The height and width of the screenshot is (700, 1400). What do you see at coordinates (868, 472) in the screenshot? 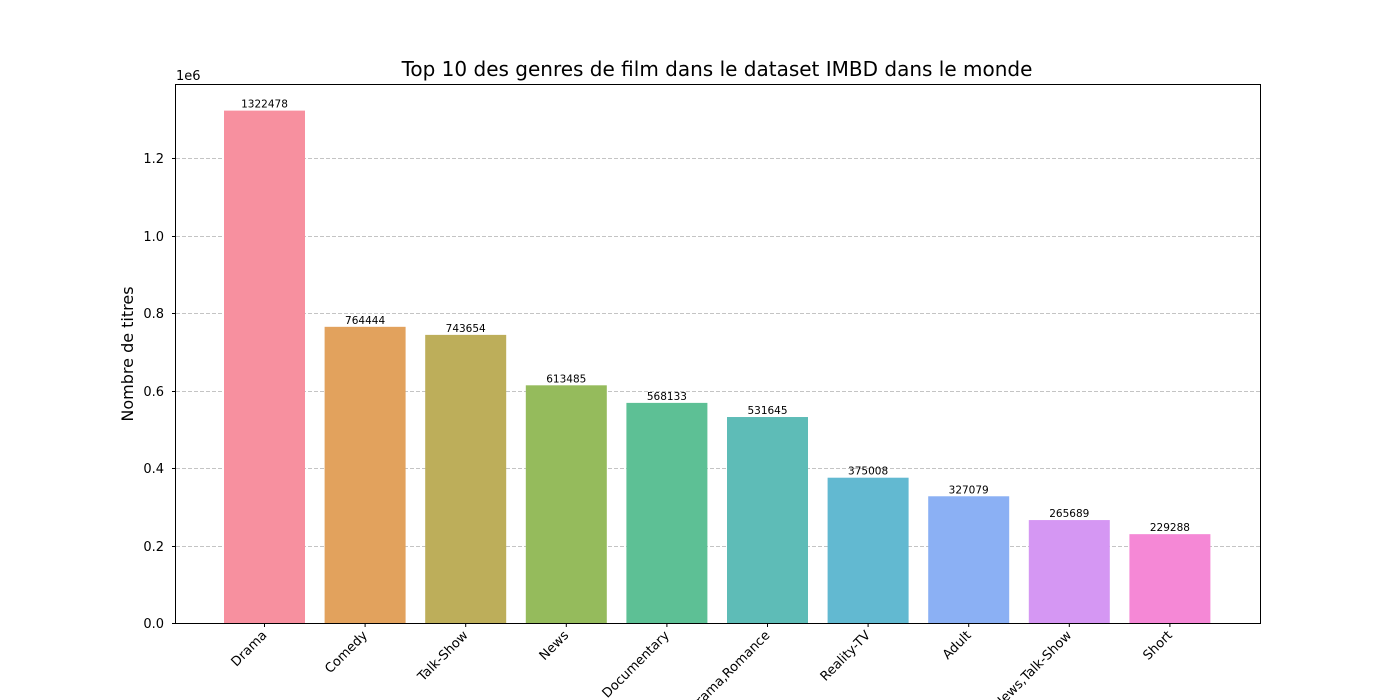
I see `bar-value-label: 375008` at bounding box center [868, 472].